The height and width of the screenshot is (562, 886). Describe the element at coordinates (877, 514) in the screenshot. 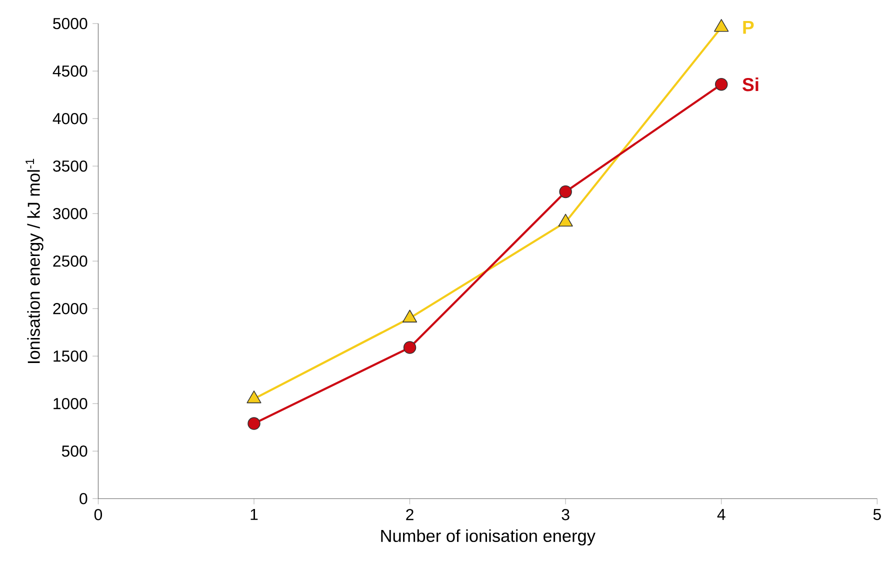

I see `x-tick-label: 5` at that location.